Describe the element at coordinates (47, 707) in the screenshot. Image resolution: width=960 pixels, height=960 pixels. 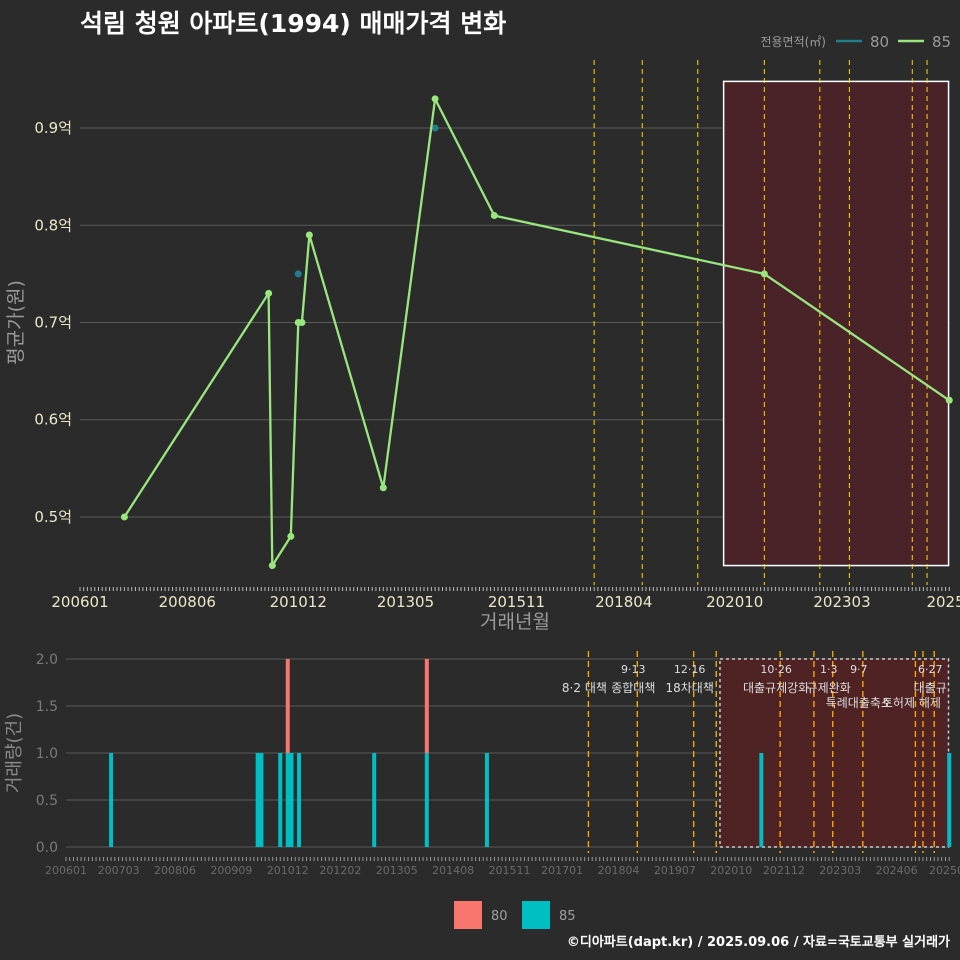
I see `y-tick-label: 1.5` at that location.